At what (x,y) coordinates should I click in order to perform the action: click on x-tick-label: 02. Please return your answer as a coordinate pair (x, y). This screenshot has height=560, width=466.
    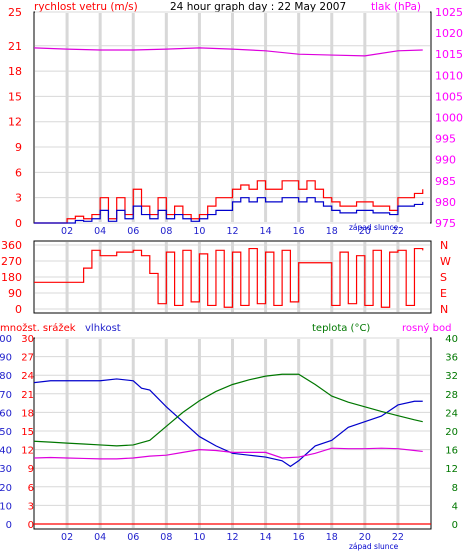
    Looking at the image, I should click on (67, 231).